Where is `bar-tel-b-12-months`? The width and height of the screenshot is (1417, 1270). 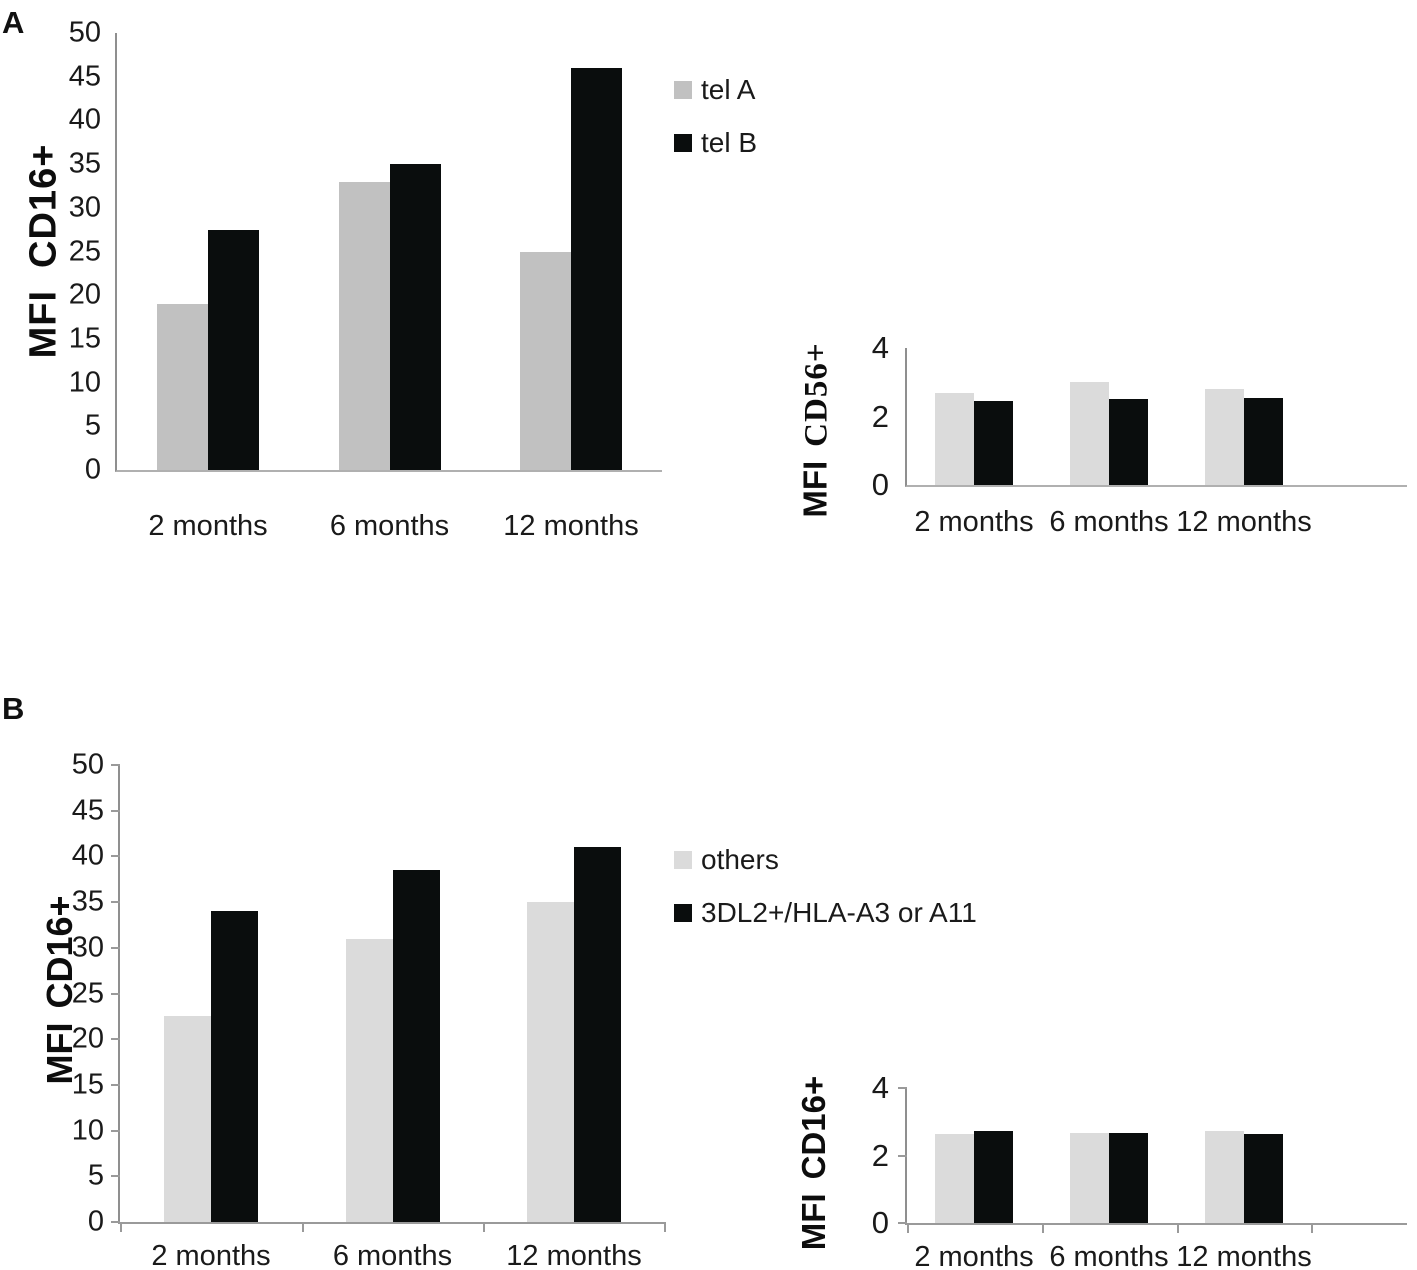 bar-tel-b-12-months is located at coordinates (596, 268).